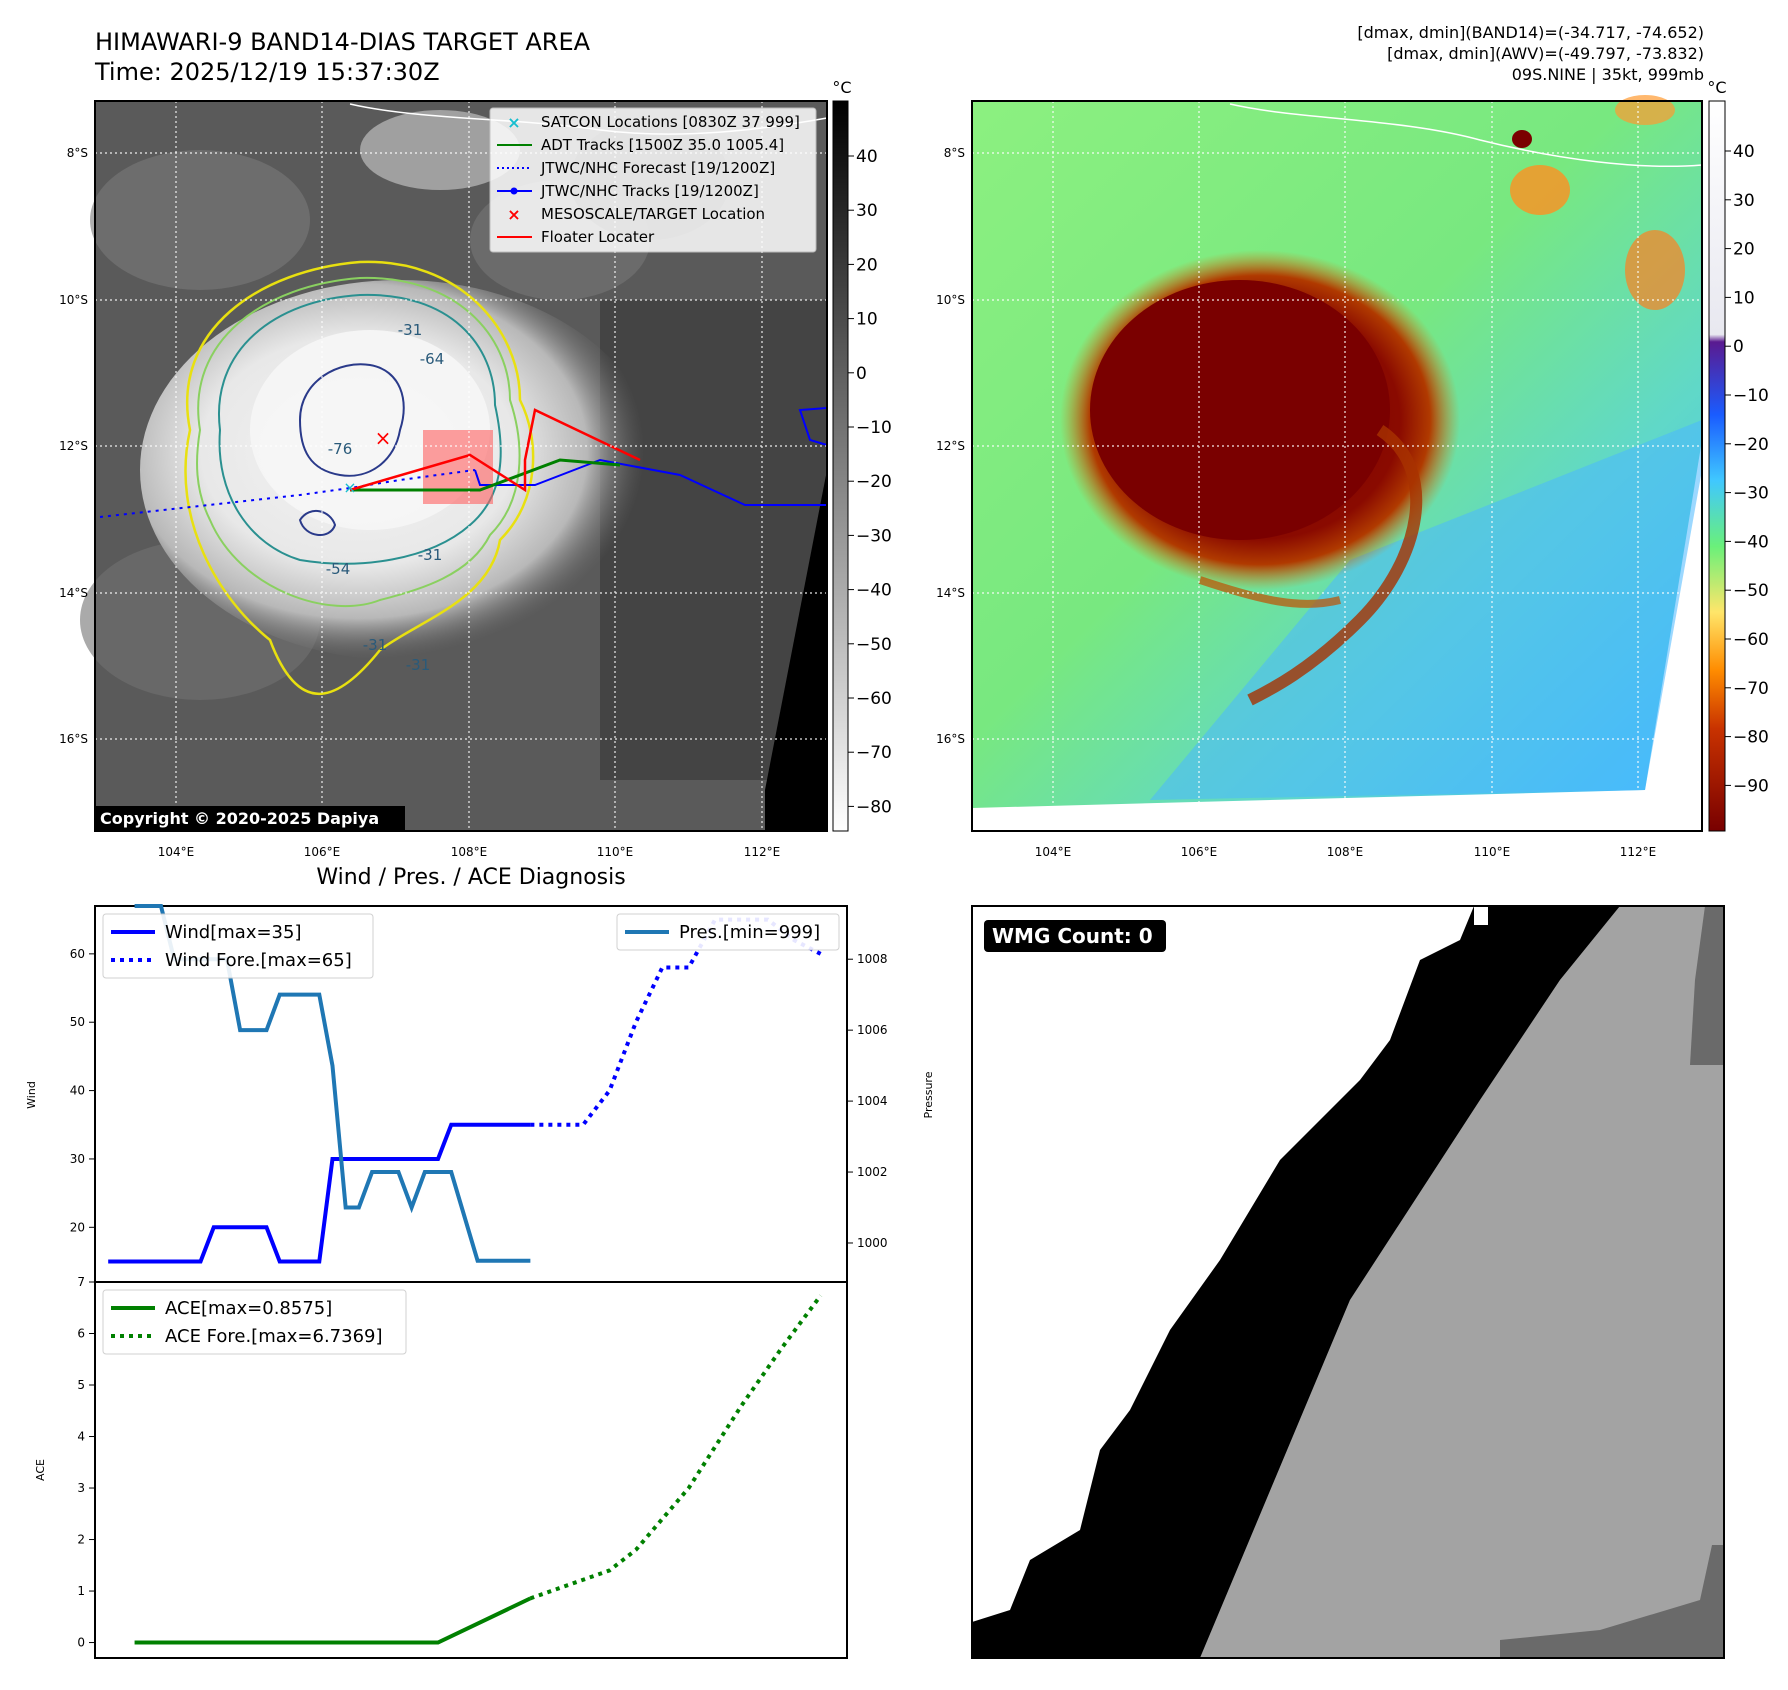  What do you see at coordinates (749, 932) in the screenshot?
I see `legend-label: Pres.[min=999]` at bounding box center [749, 932].